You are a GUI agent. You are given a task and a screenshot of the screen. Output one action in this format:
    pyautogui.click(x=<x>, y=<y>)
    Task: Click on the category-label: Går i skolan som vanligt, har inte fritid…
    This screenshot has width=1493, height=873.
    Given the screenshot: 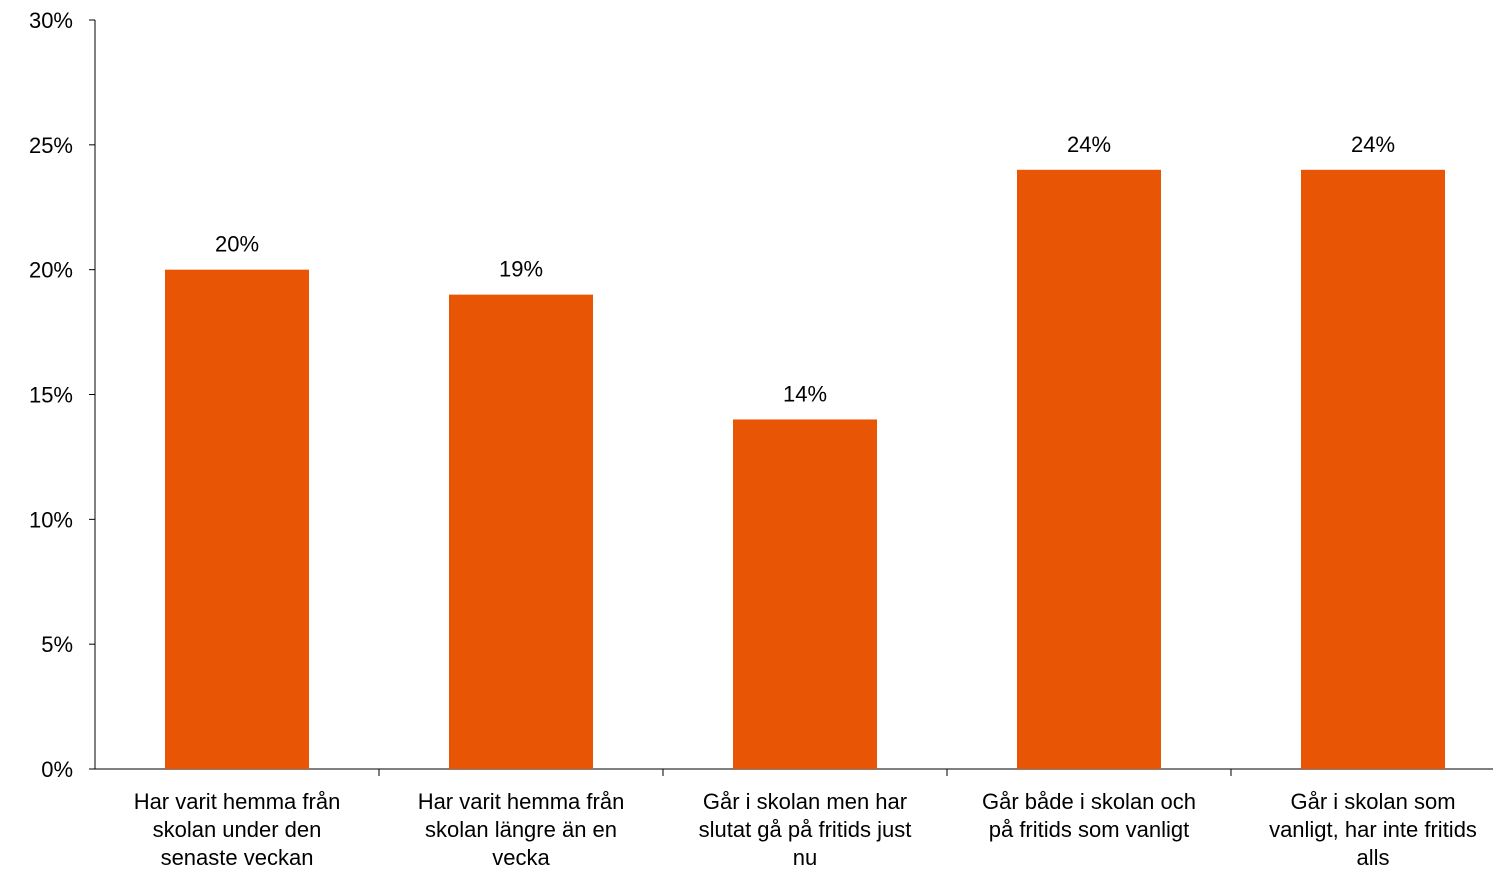 What is the action you would take?
    pyautogui.click(x=1373, y=829)
    